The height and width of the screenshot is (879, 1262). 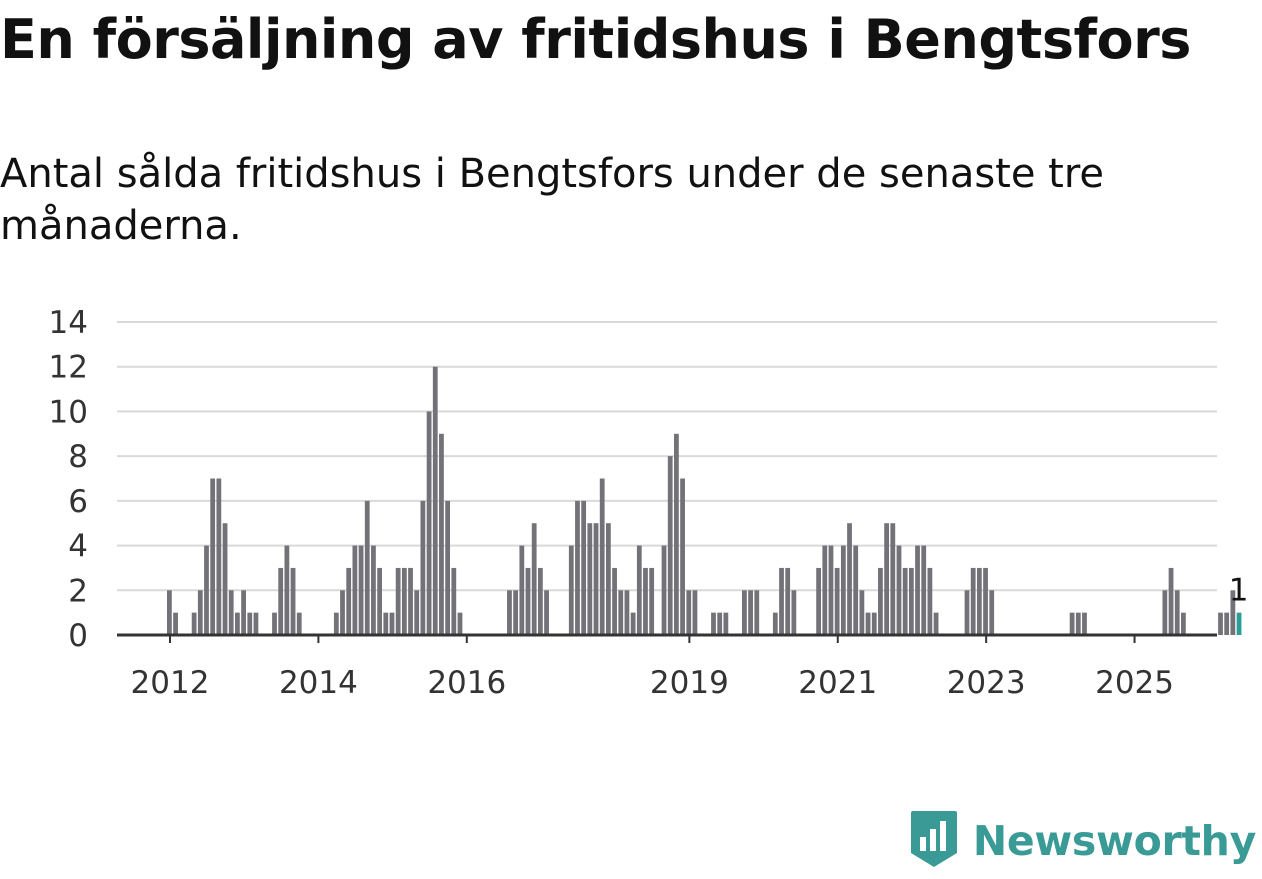 What do you see at coordinates (466, 683) in the screenshot?
I see `x-tick-label: 2016` at bounding box center [466, 683].